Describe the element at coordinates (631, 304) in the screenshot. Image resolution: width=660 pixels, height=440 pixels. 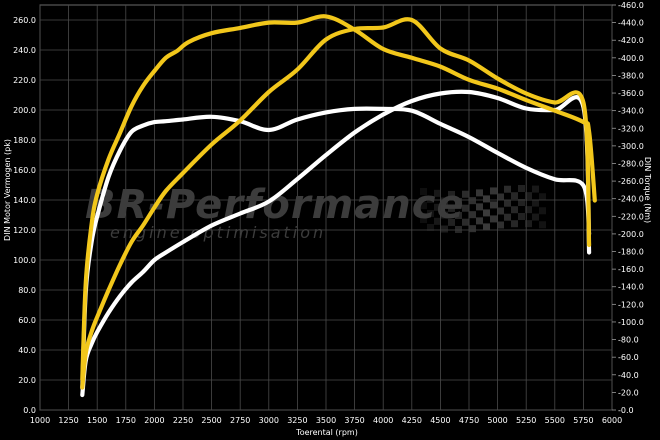
I see `y-right-tick-label: -120.0` at that location.